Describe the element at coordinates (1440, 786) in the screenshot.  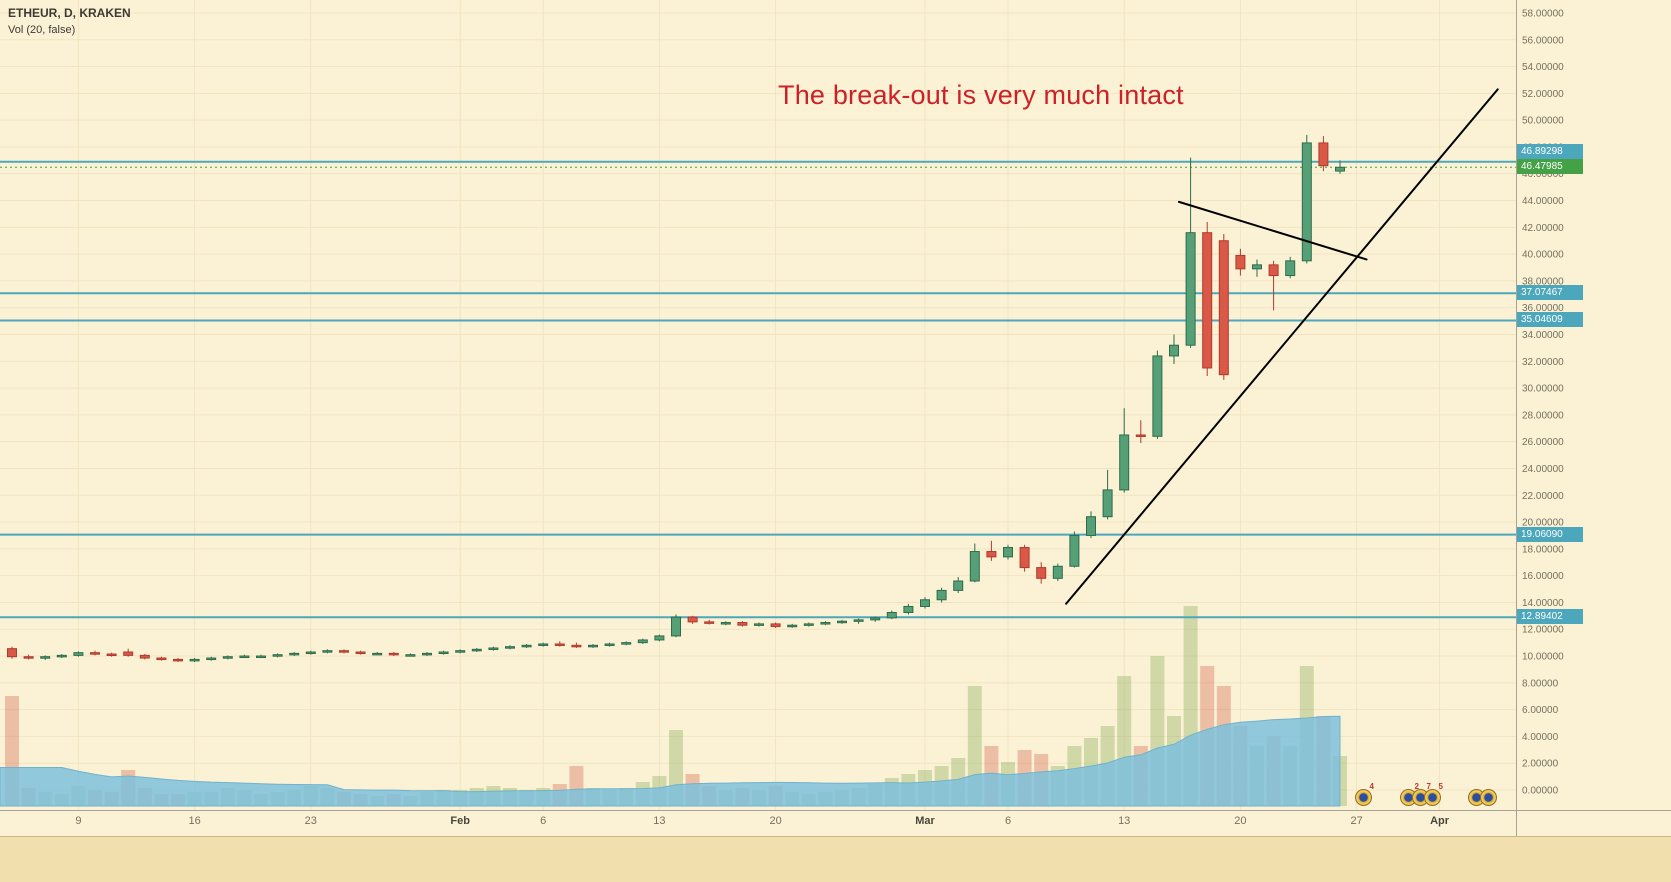
I see `badge-count: 5` at that location.